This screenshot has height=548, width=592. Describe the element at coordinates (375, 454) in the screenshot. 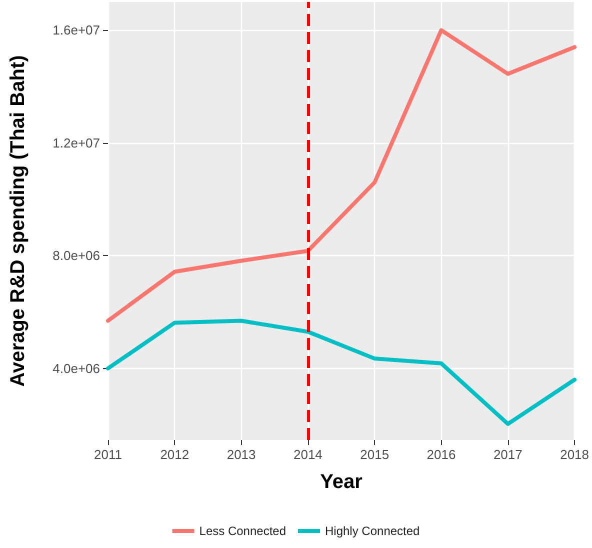

I see `x-tick-label: 2015` at that location.